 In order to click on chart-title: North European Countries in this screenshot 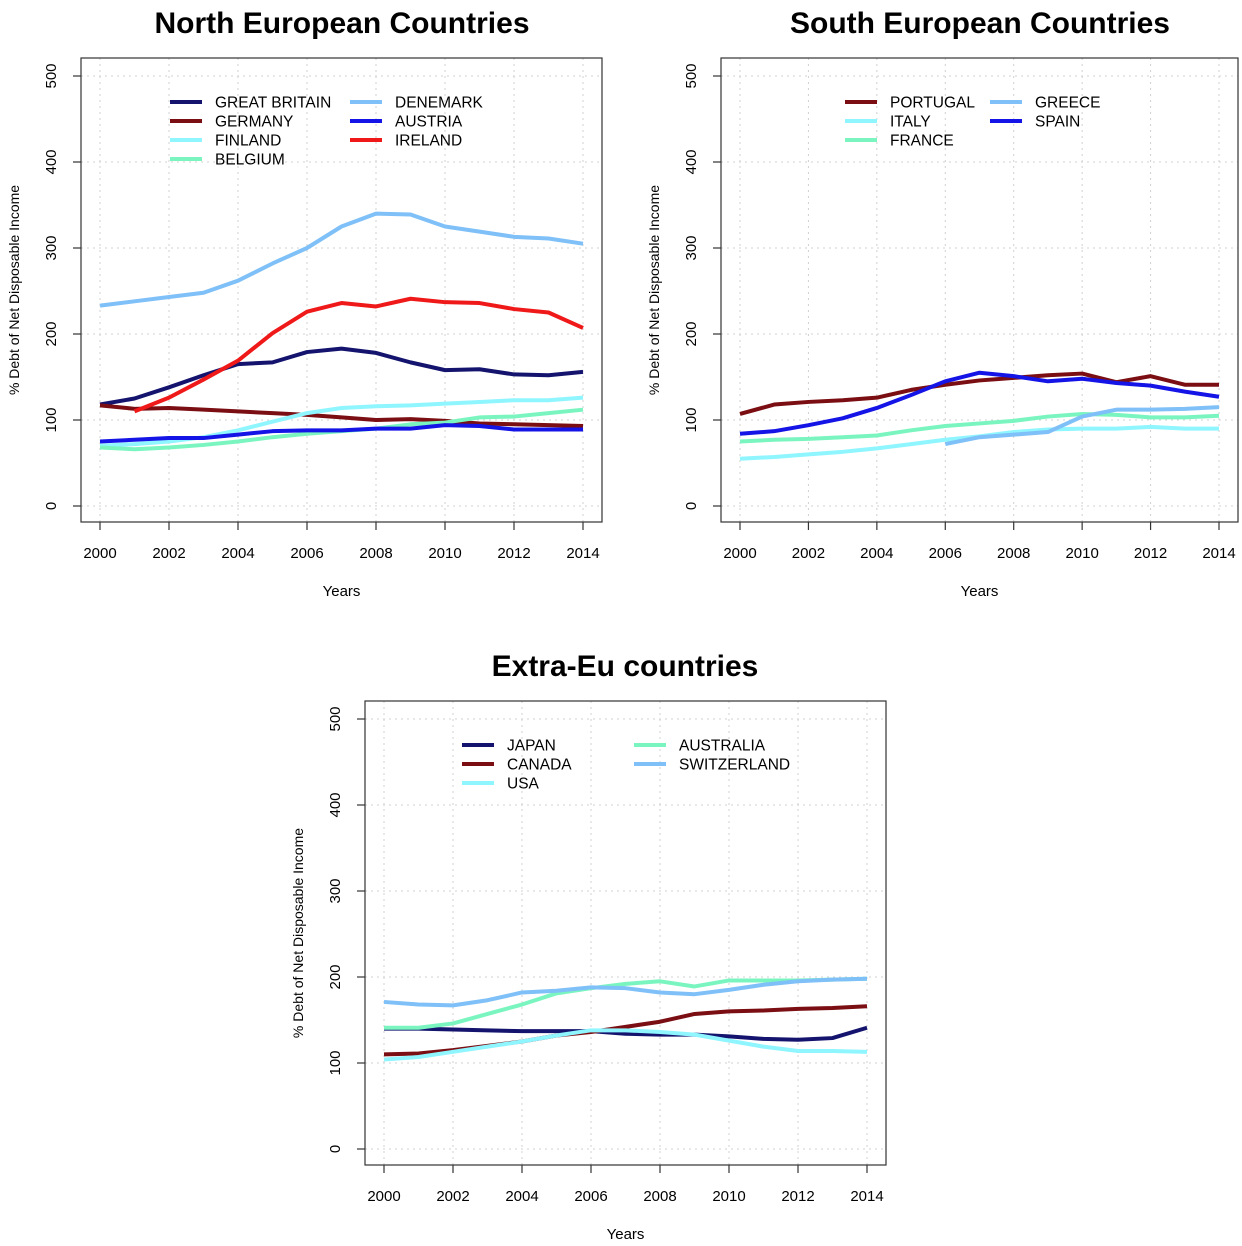, I will do `click(341, 23)`.